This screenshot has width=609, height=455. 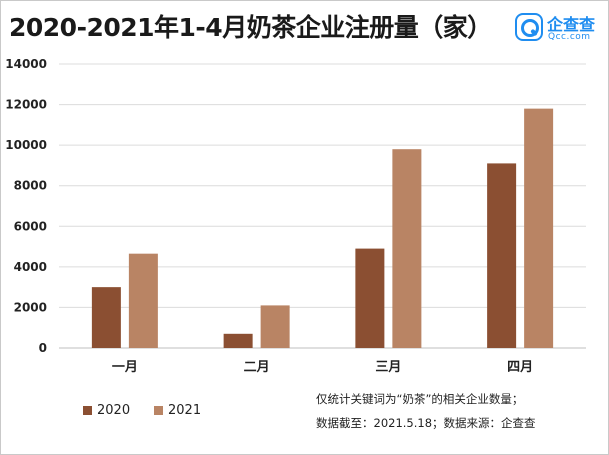 I want to click on x-axis-ticks: 一月 二月 三月 四月, so click(x=322, y=367).